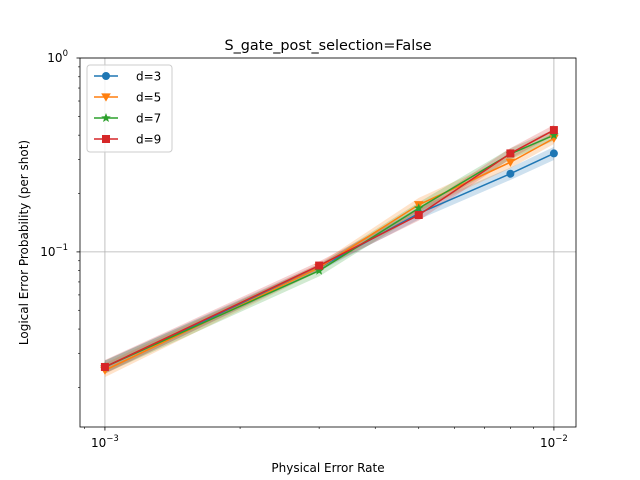 This screenshot has height=480, width=640. What do you see at coordinates (148, 98) in the screenshot?
I see `legend-label-d5: d=5` at bounding box center [148, 98].